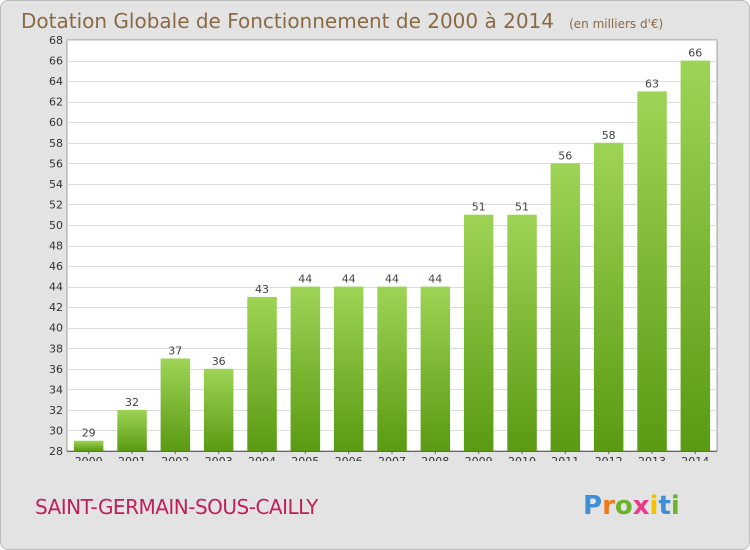 The width and height of the screenshot is (750, 550). Describe the element at coordinates (56, 184) in the screenshot. I see `y-tick-54: 54` at that location.